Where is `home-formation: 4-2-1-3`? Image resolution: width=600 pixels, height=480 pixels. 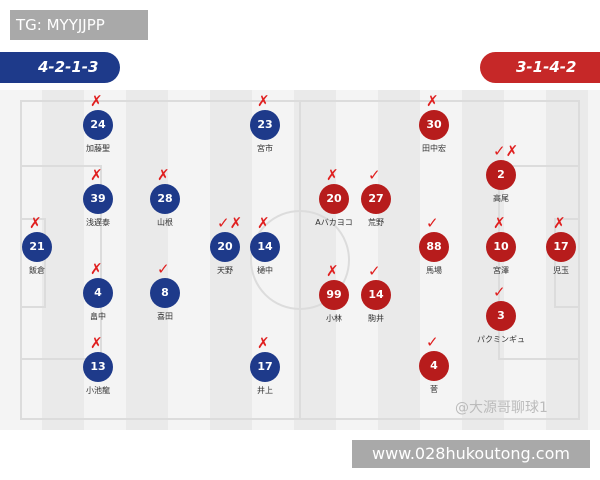 home-formation: 4-2-1-3 is located at coordinates (60, 67).